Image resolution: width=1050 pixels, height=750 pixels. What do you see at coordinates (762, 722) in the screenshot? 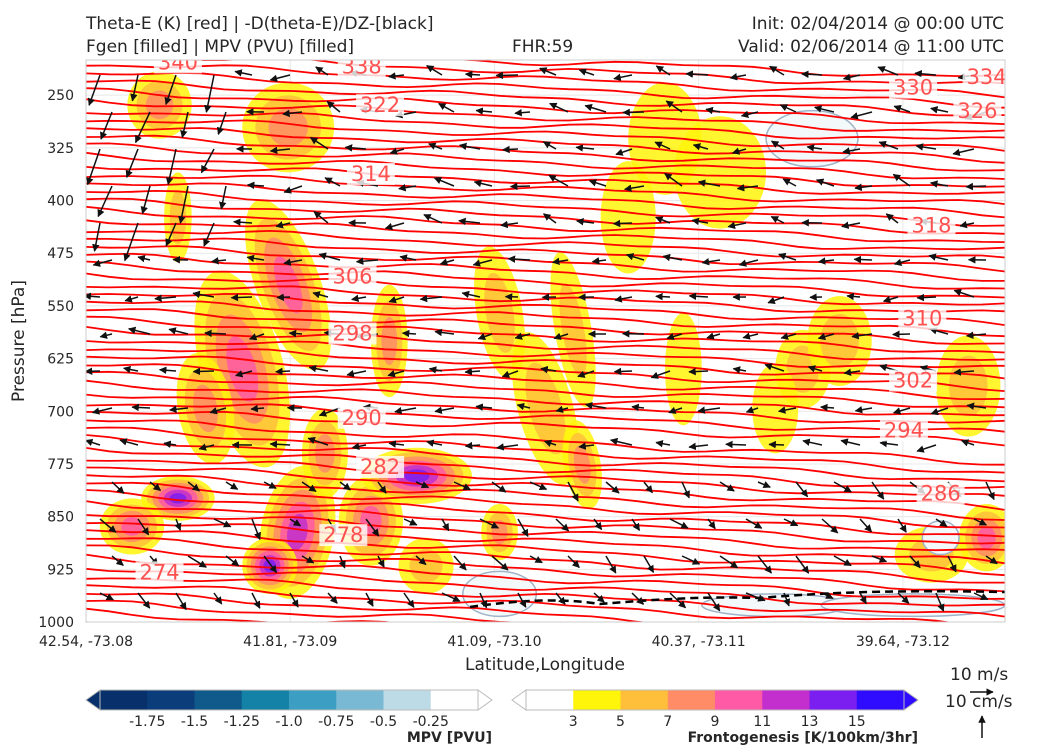
I see `colorbar-tick-label: 11` at bounding box center [762, 722].